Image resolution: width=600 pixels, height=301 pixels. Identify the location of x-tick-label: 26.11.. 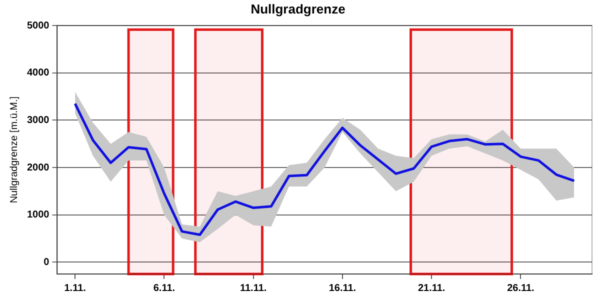
(521, 288).